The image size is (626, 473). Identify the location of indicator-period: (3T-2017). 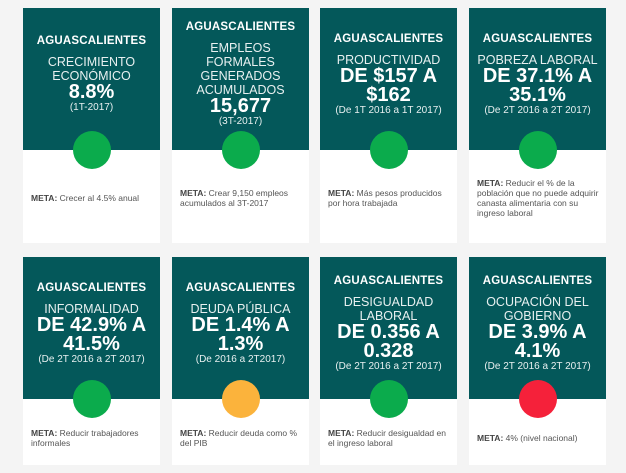
(240, 121).